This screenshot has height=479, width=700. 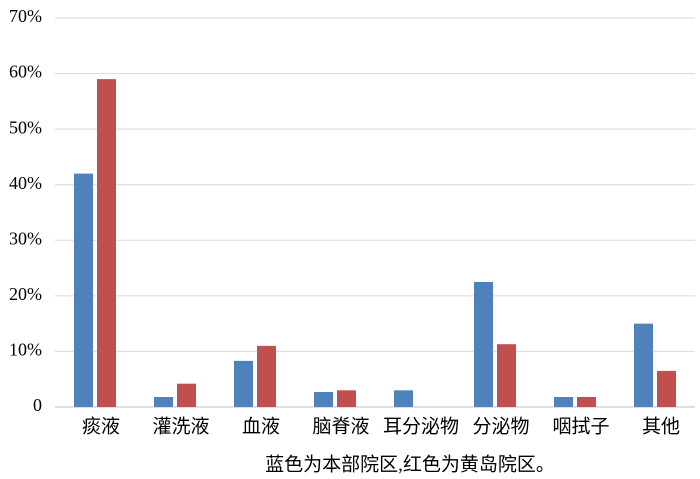 I want to click on x-tick-label: 灌洗液, so click(x=180, y=426).